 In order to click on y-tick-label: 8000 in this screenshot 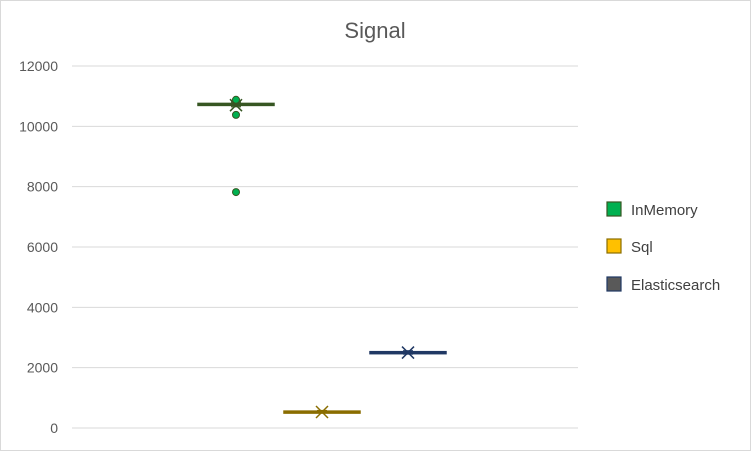, I will do `click(42, 187)`.